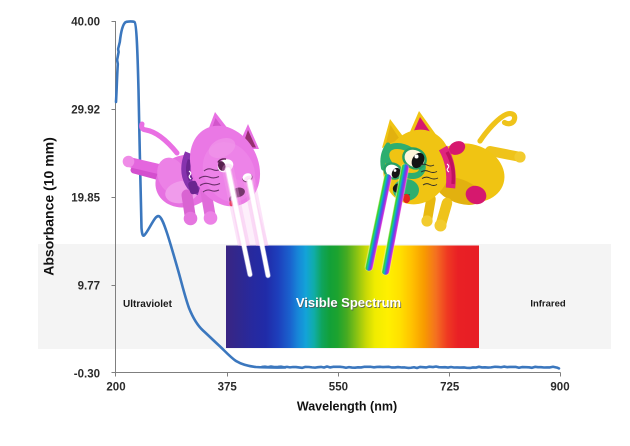 The height and width of the screenshot is (446, 630). I want to click on svg-text: Ultraviolet, so click(148, 304).